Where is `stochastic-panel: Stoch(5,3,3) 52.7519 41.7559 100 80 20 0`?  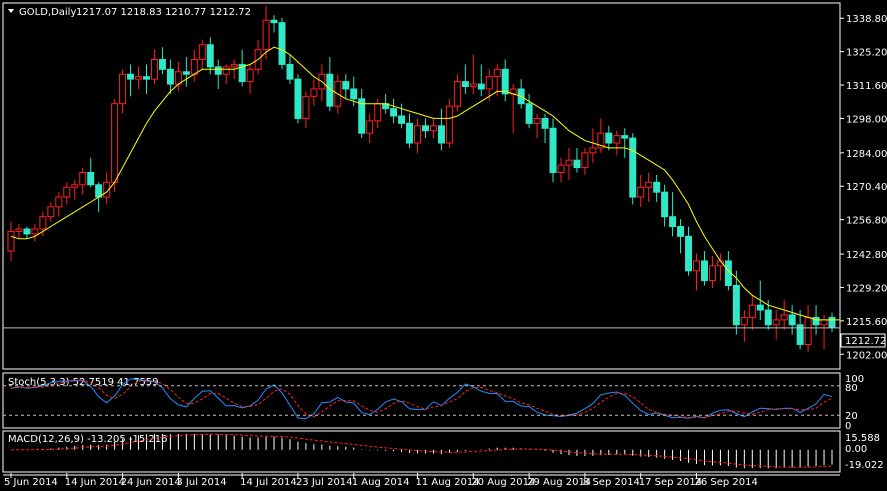
stochastic-panel: Stoch(5,3,3) 52.7519 41.7559 100 80 20 0 is located at coordinates (433, 403).